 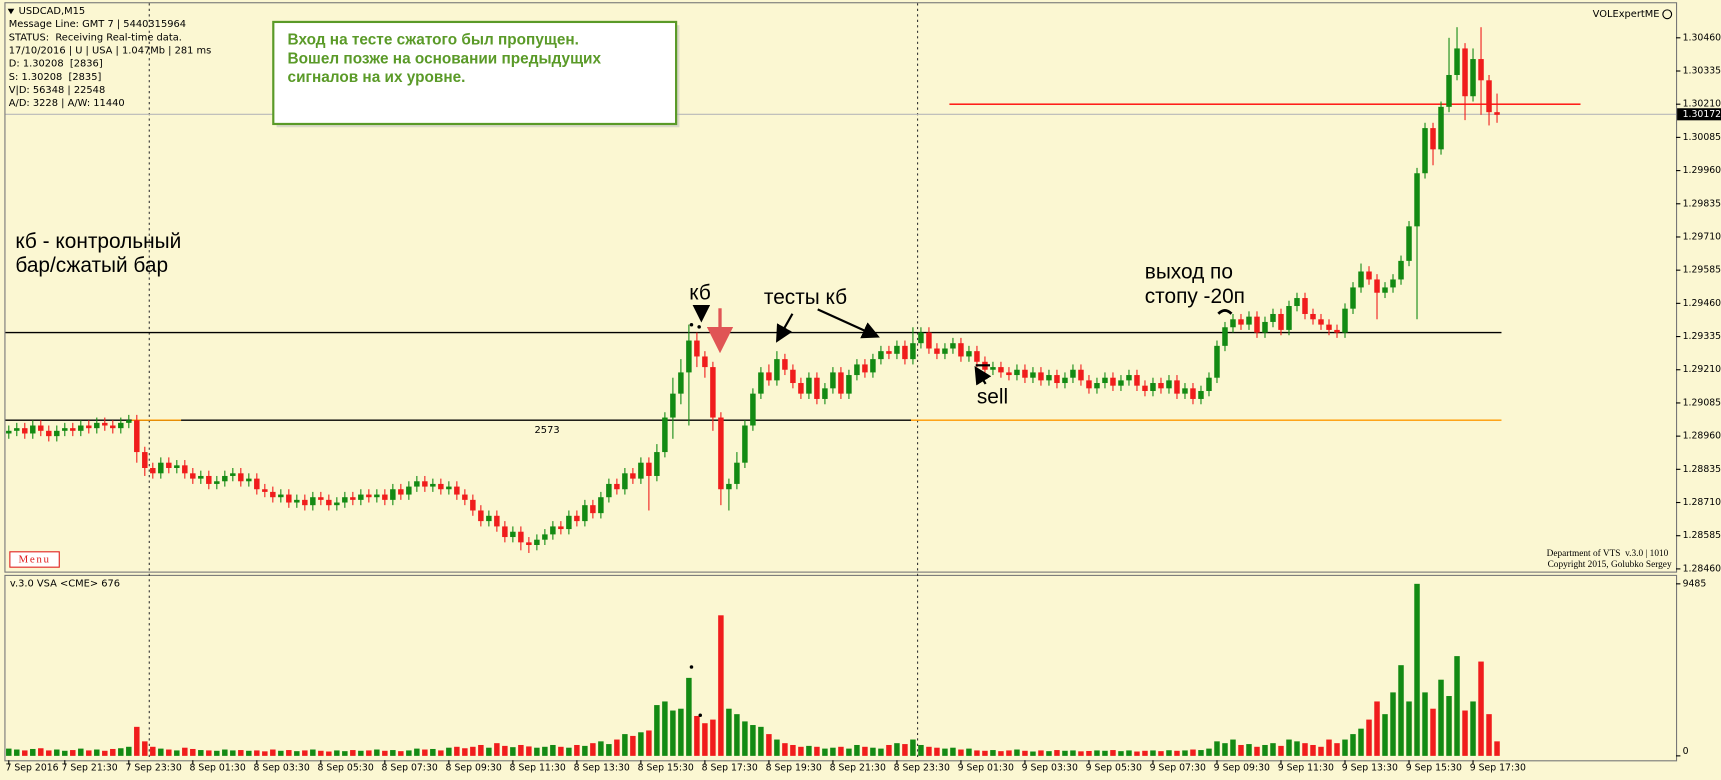 I want to click on expert-icon, so click(x=1667, y=14).